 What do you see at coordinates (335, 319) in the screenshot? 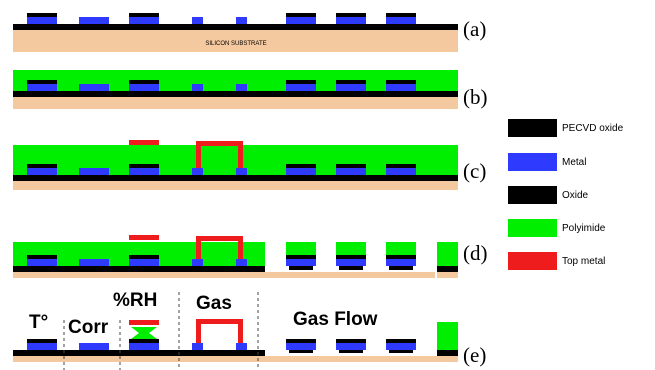
I see `region-label-gas-flow: Gas Flow` at bounding box center [335, 319].